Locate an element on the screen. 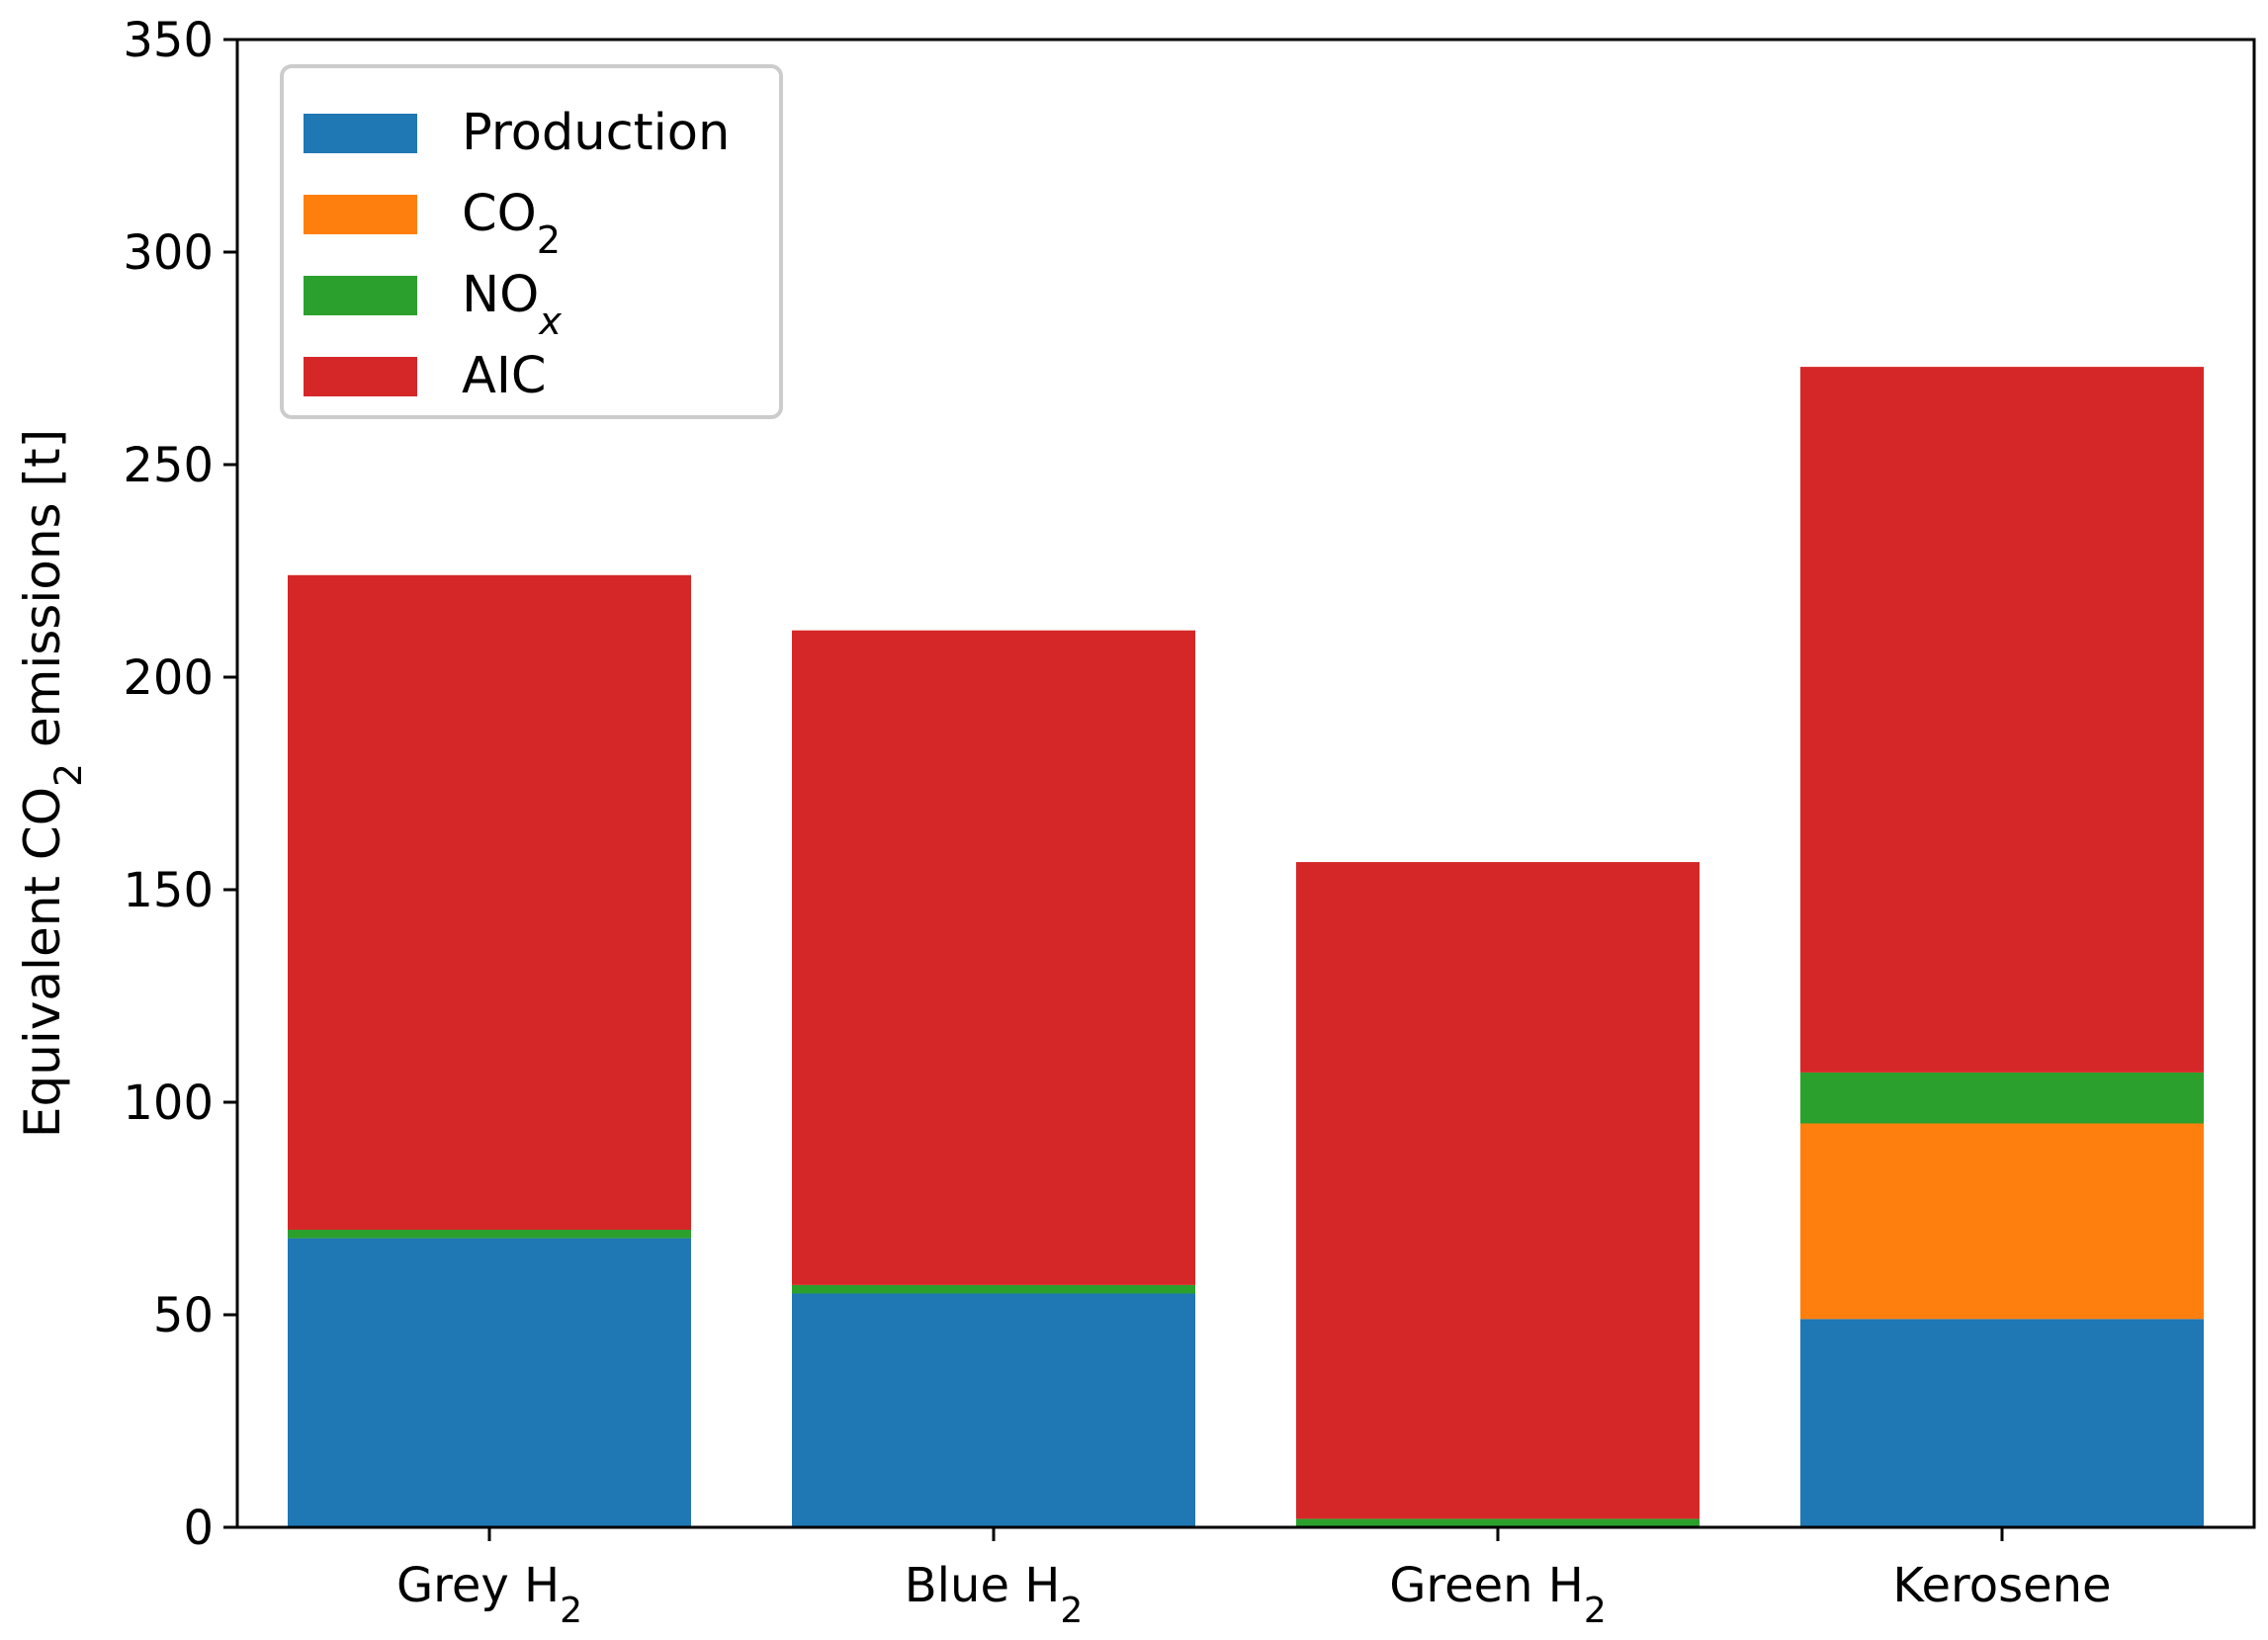 The height and width of the screenshot is (1640, 2268). x-tick-label-2-subscript: 2 is located at coordinates (1596, 1611).